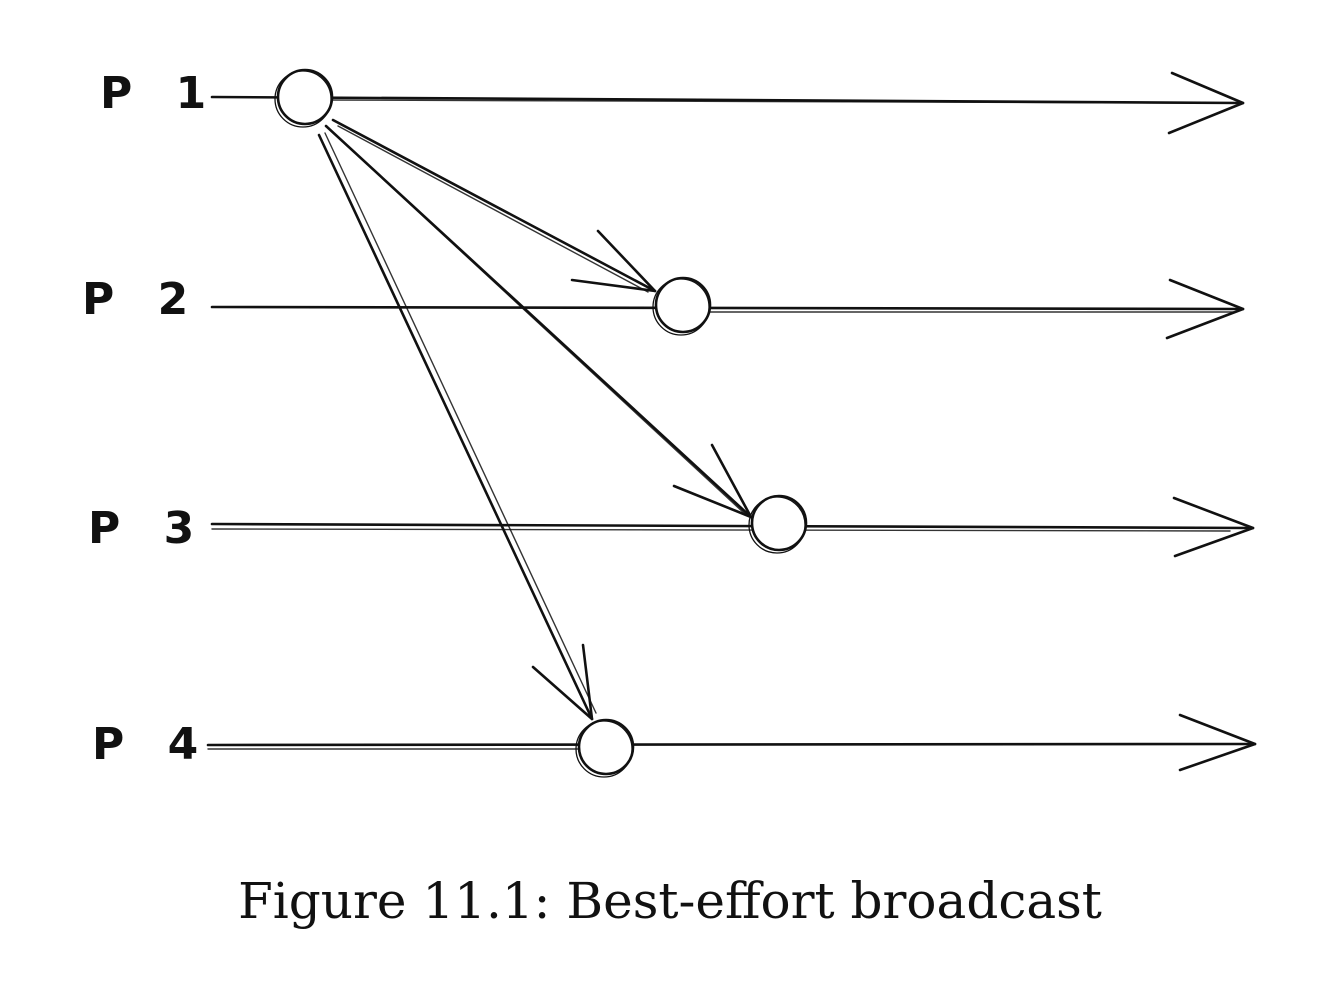  What do you see at coordinates (778, 524) in the screenshot?
I see `event-p3-deliver` at bounding box center [778, 524].